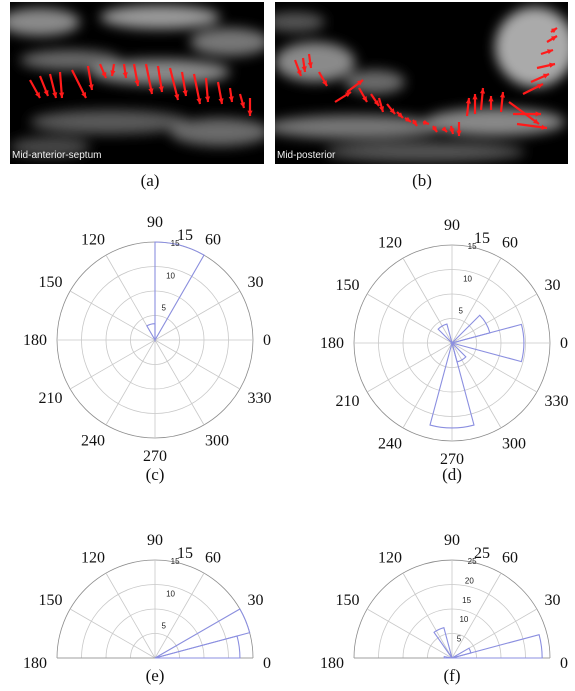 The height and width of the screenshot is (691, 575). Describe the element at coordinates (150, 180) in the screenshot. I see `caption-a: (a)` at that location.